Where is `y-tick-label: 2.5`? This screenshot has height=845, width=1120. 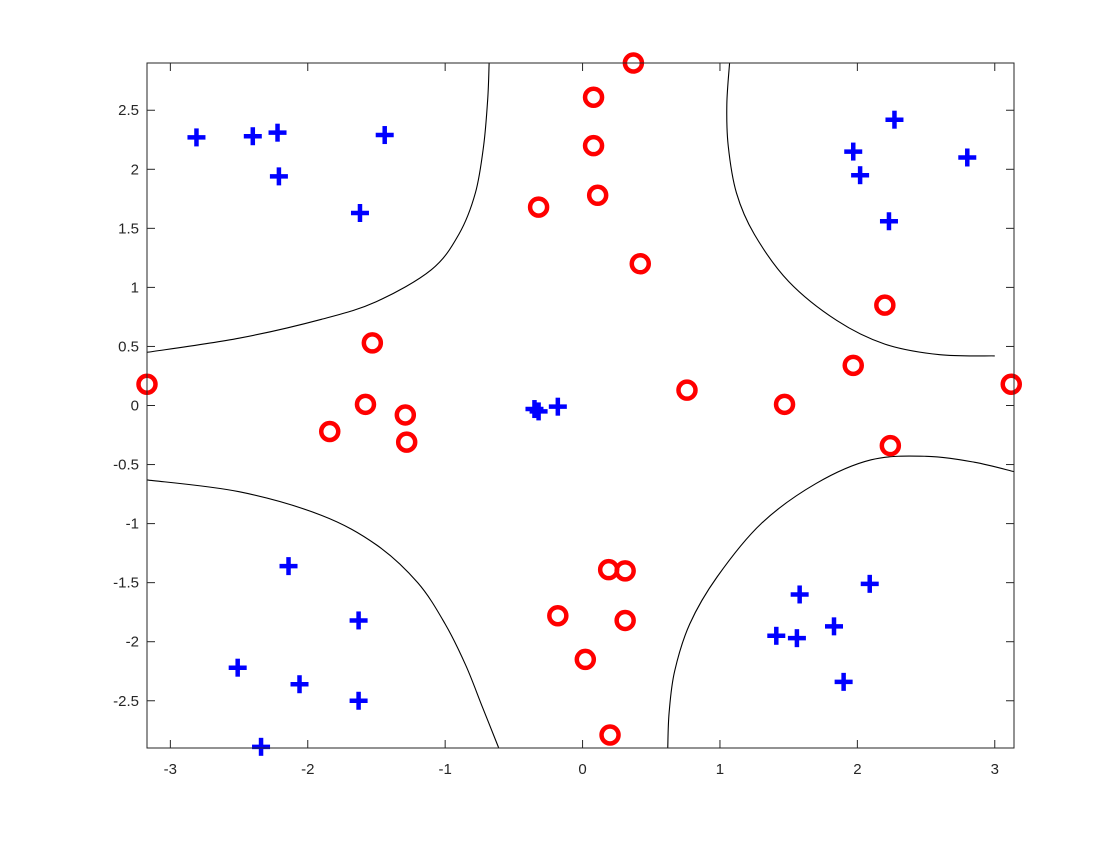
y-tick-label: 2.5 is located at coordinates (128, 110).